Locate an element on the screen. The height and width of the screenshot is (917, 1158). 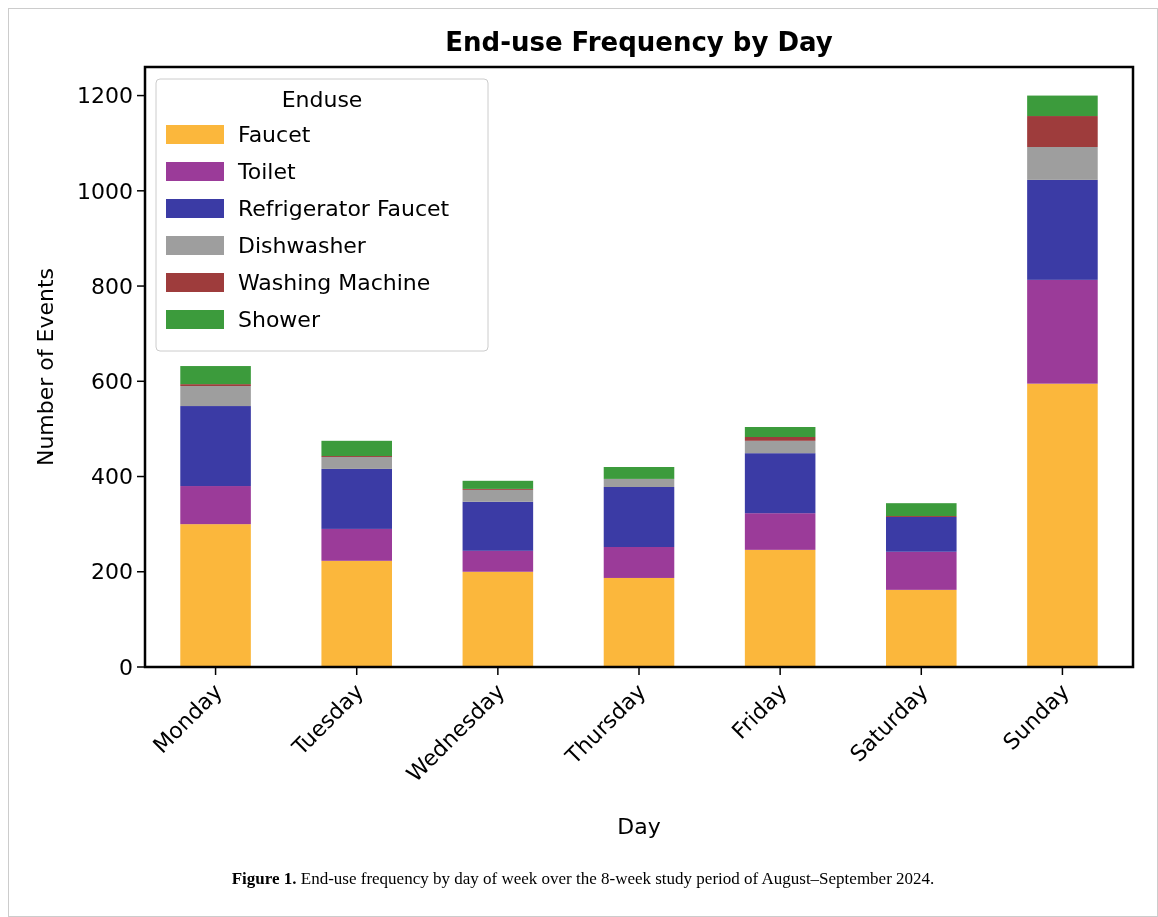
legend-label: Faucet is located at coordinates (274, 134).